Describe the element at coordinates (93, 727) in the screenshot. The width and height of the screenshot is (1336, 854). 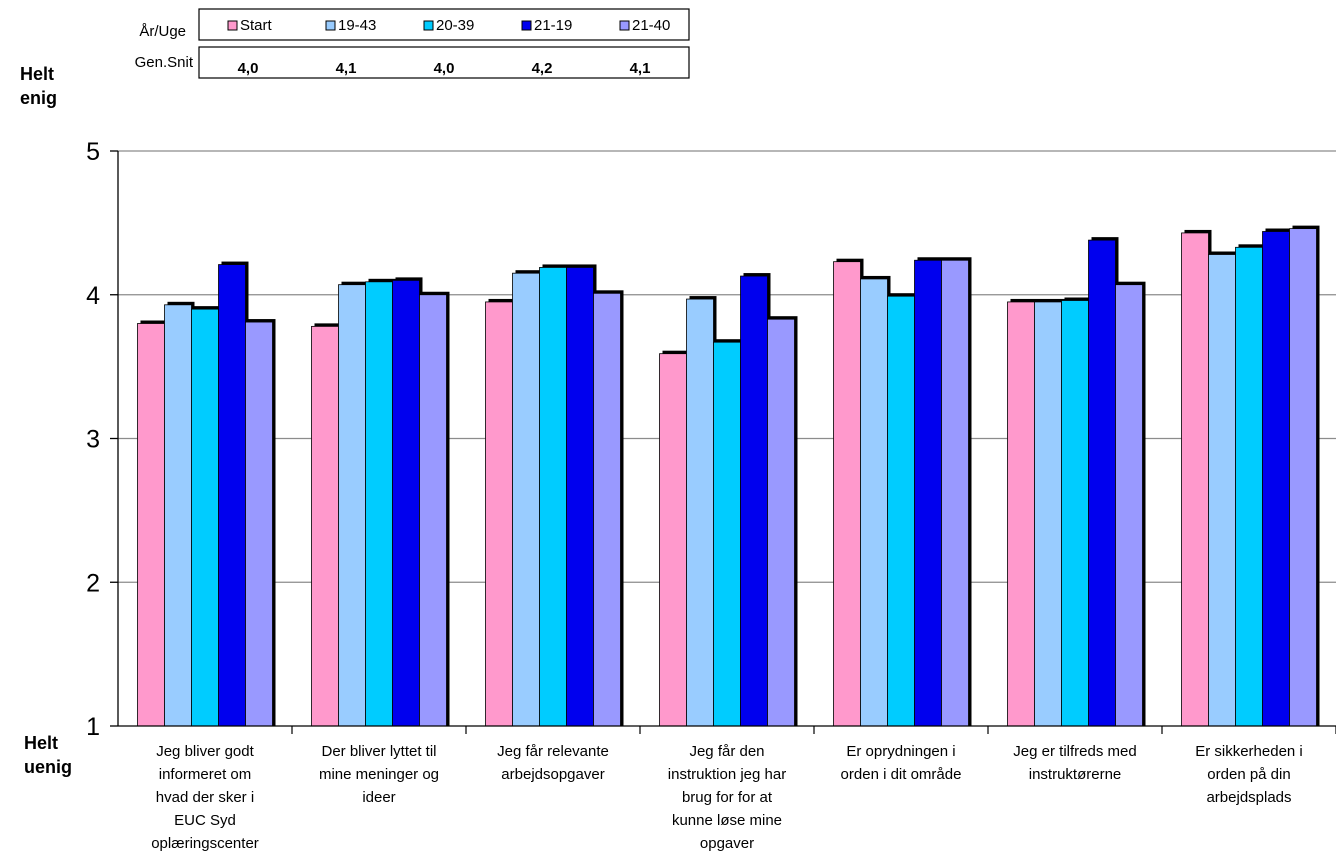
I see `y-tick-label: 1` at that location.